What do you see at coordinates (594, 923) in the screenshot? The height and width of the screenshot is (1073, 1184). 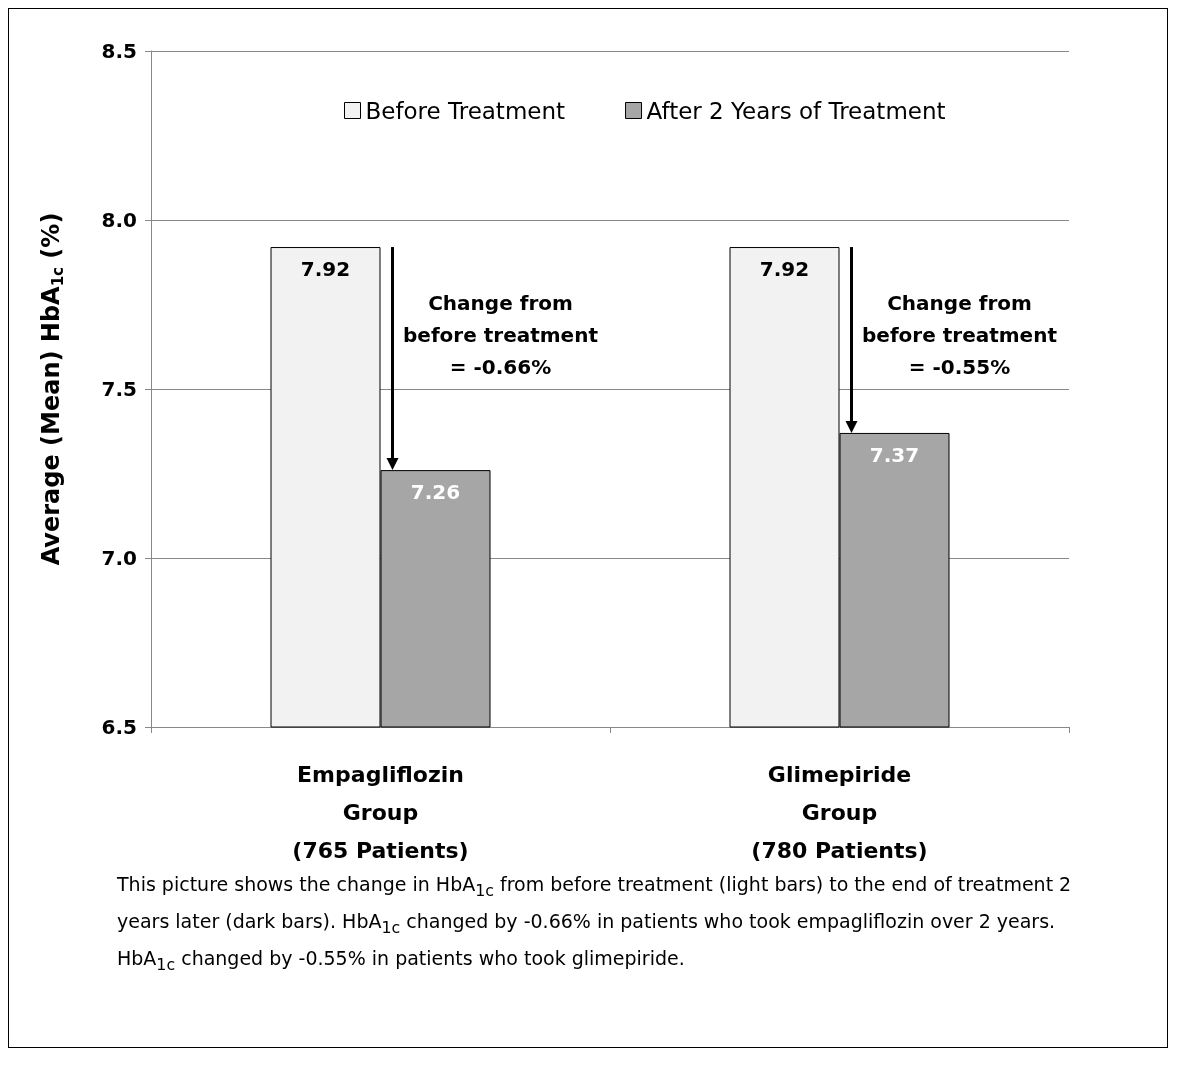 I see `text: This picture shows the change in HbA$_{1c}$ from before treatment (light bars) to the end of treatment 2 years later (dark bars). HbA$_{1c}$ changed by -0.66% in patients who took empagliflozin over 2 years. HbA$_{1c}$ changed by -0.55% in patients who took glimepiride.` at bounding box center [594, 923].